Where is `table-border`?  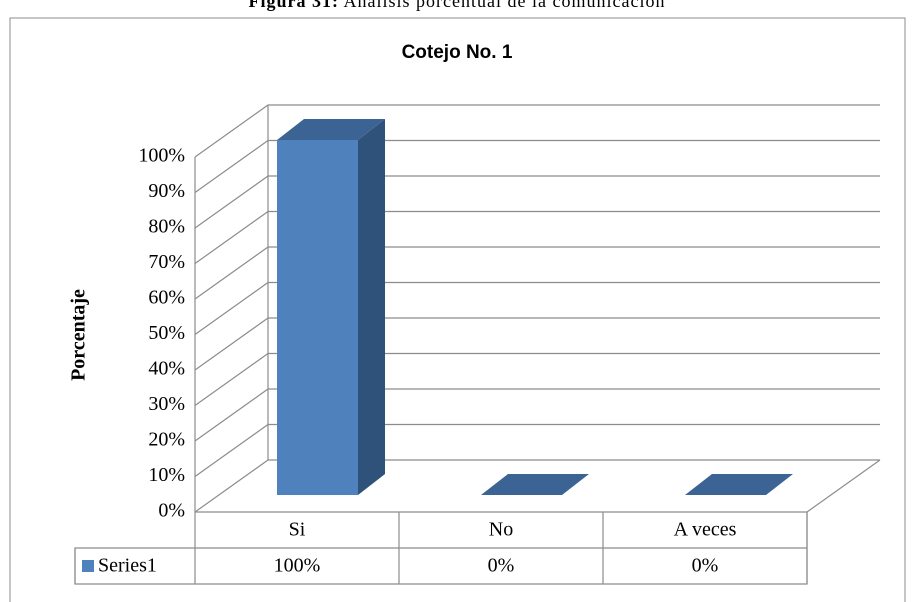
table-border is located at coordinates (441, 548).